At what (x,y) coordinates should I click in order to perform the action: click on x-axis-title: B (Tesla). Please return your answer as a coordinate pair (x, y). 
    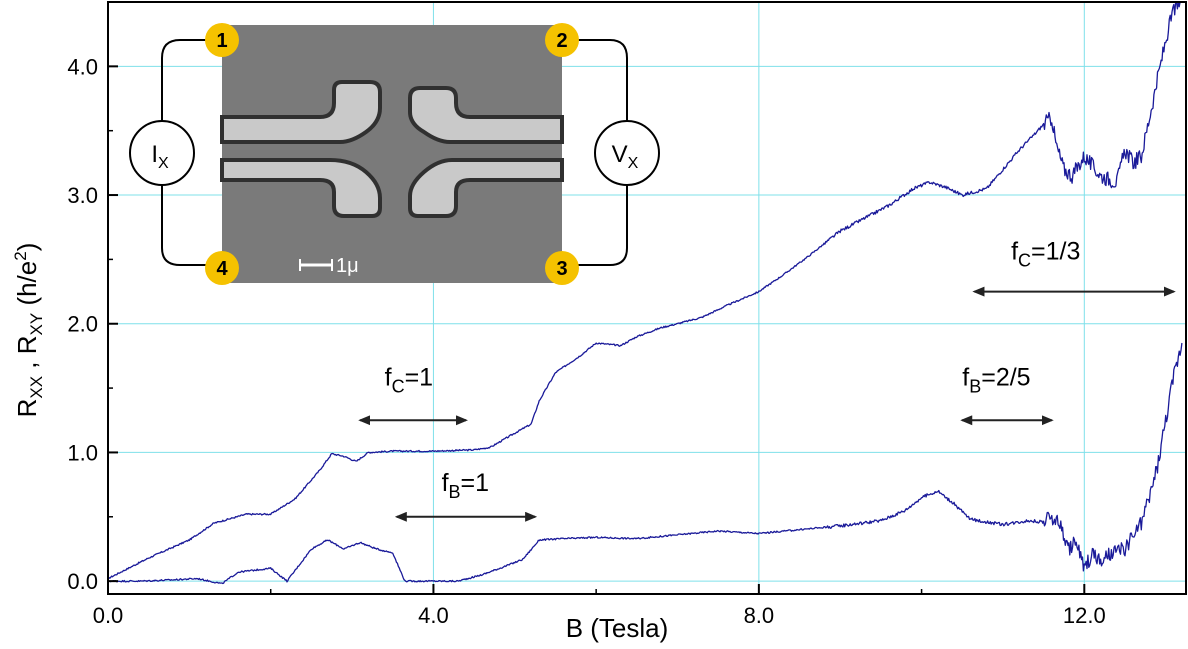
    Looking at the image, I should click on (617, 628).